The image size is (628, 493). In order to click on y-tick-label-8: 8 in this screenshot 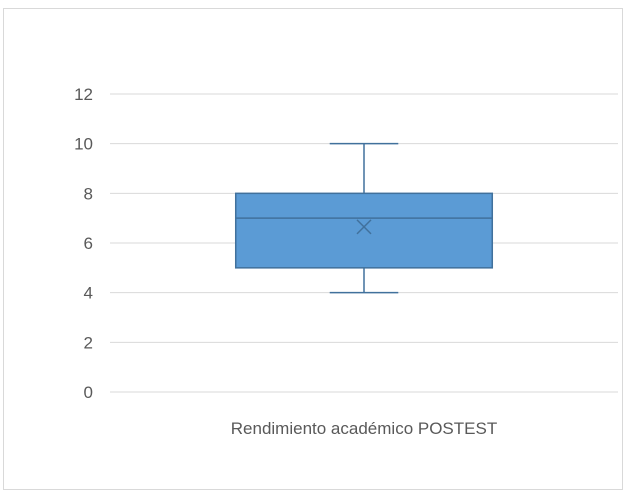, I will do `click(88, 193)`.